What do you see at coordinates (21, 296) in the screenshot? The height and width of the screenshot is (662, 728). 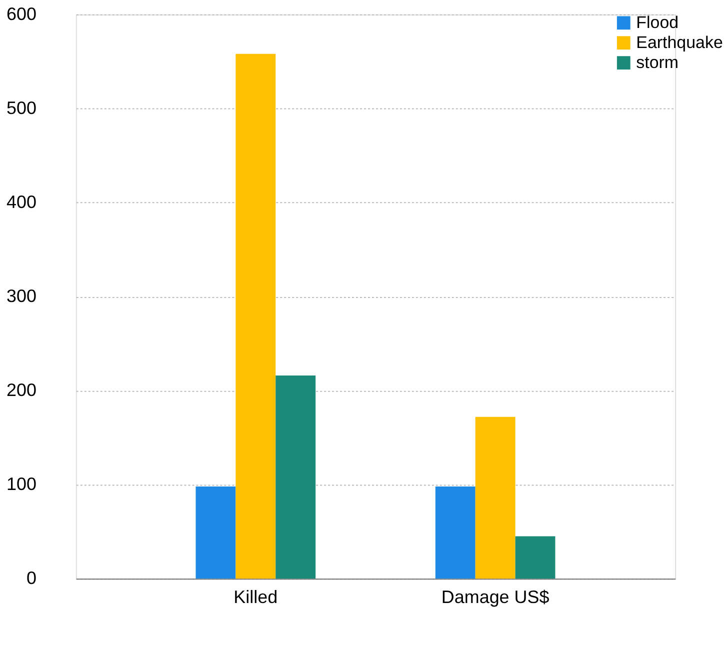 I see `y-tick-label: 300` at bounding box center [21, 296].